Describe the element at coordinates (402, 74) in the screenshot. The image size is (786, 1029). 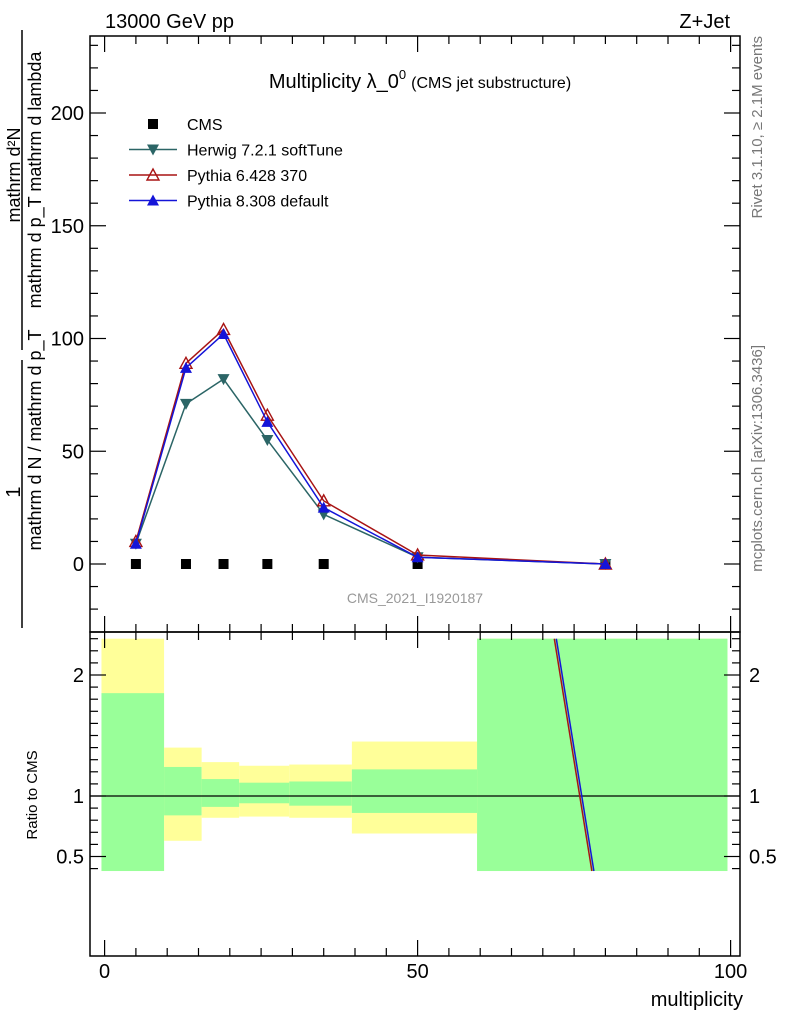
I see `main-title-superscript: 0` at that location.